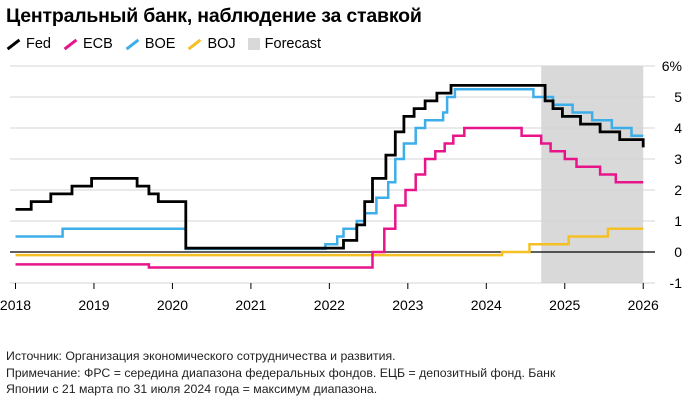 This screenshot has height=413, width=692. What do you see at coordinates (172, 305) in the screenshot?
I see `x-tick-label: 2020` at bounding box center [172, 305].